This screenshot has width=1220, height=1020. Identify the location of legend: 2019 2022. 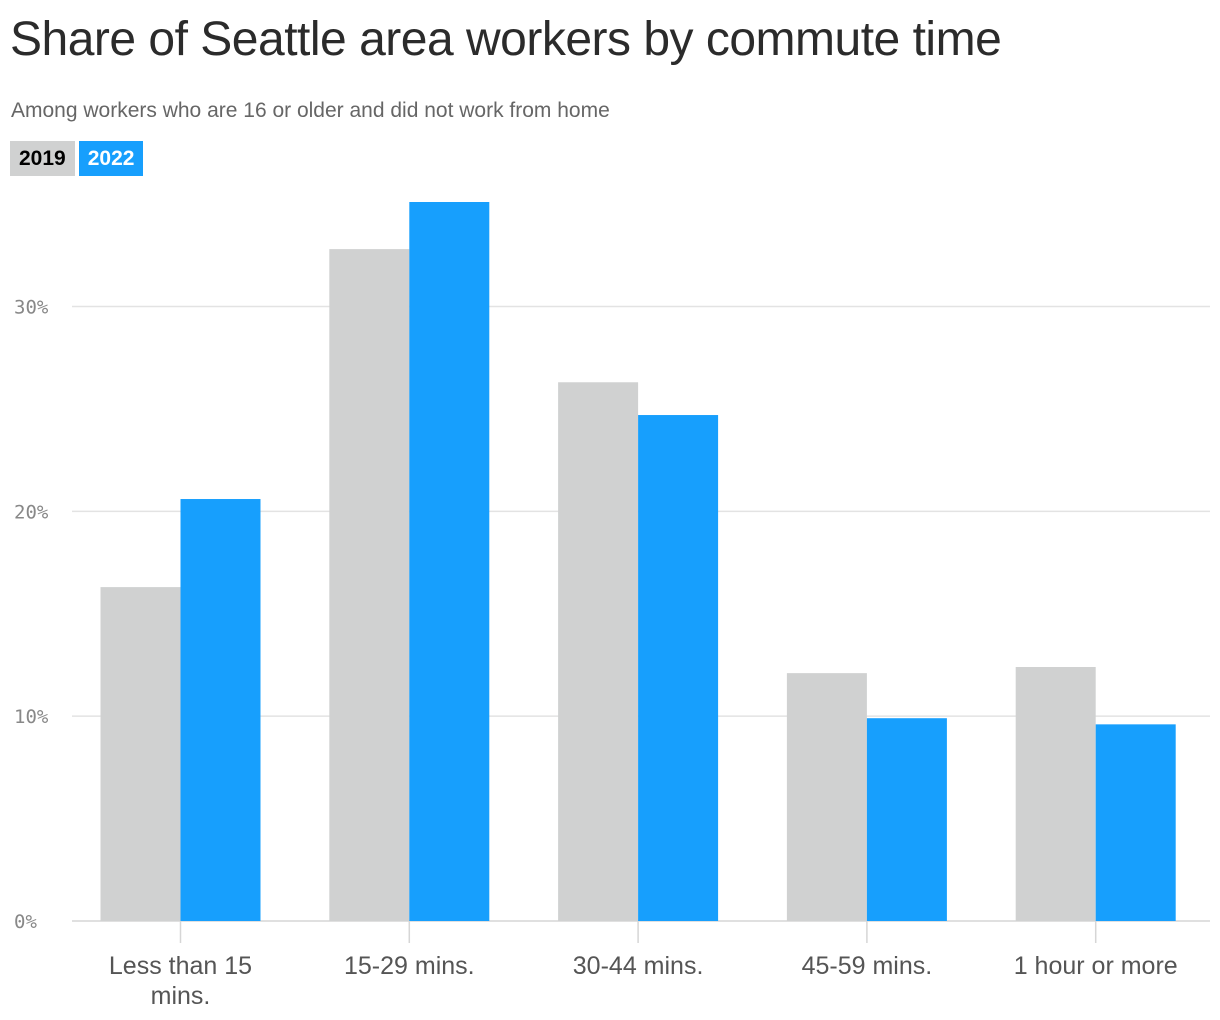
(77, 158).